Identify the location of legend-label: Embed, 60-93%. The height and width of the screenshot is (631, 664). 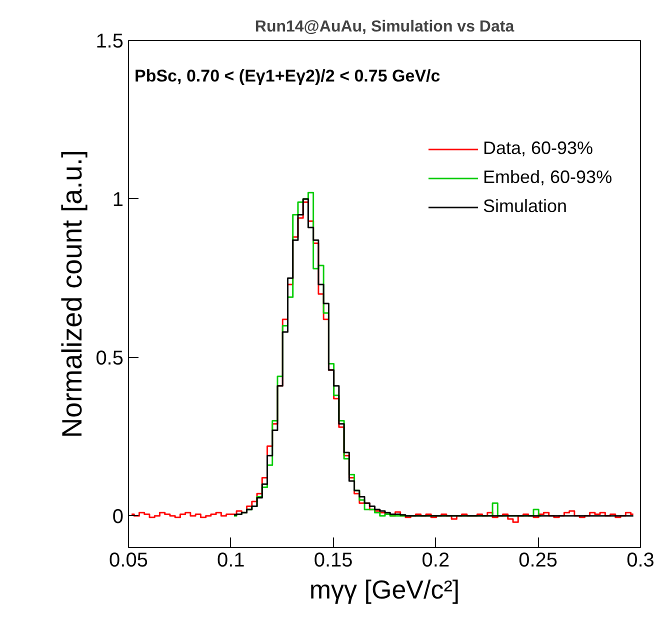
(547, 177).